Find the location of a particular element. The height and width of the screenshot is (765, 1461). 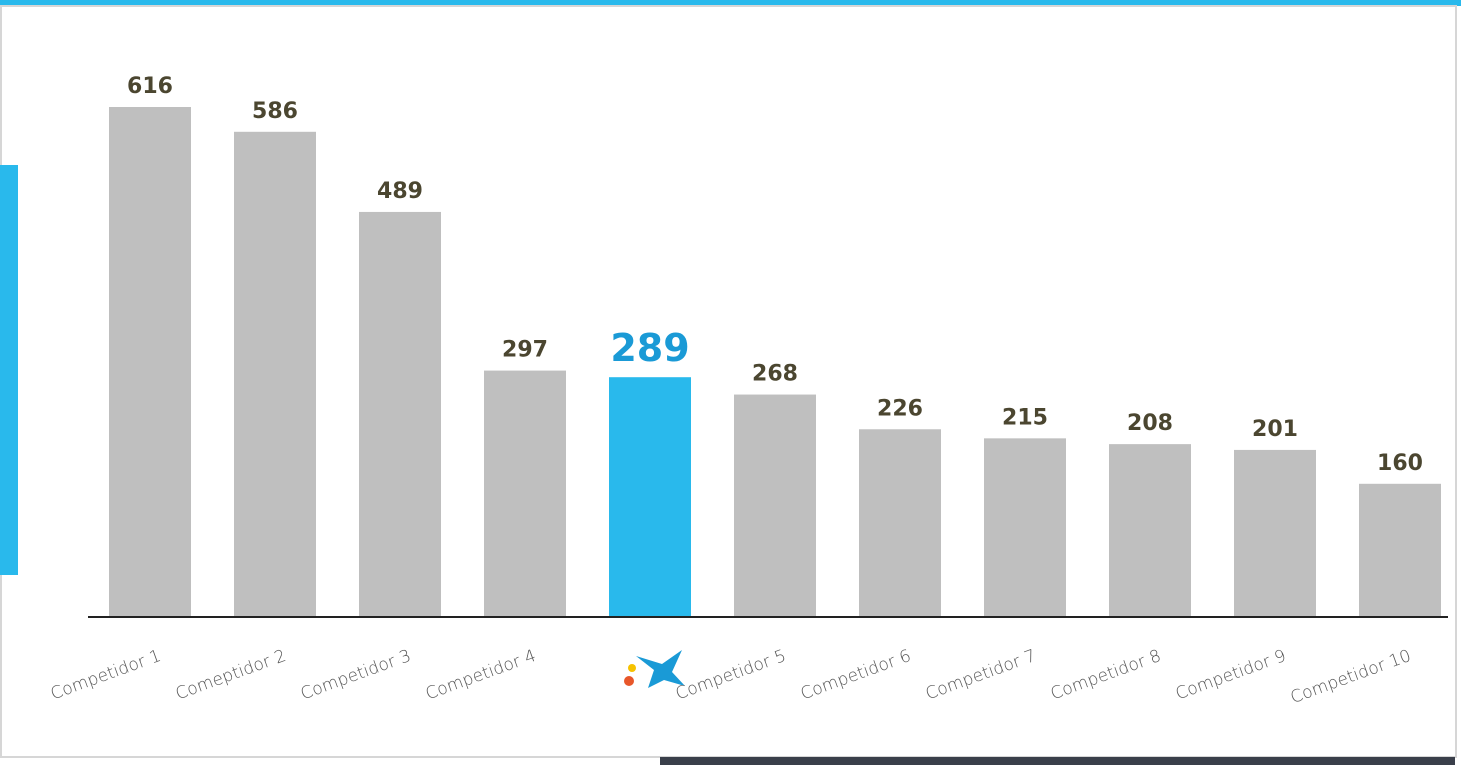

value-label: 297 is located at coordinates (525, 350).